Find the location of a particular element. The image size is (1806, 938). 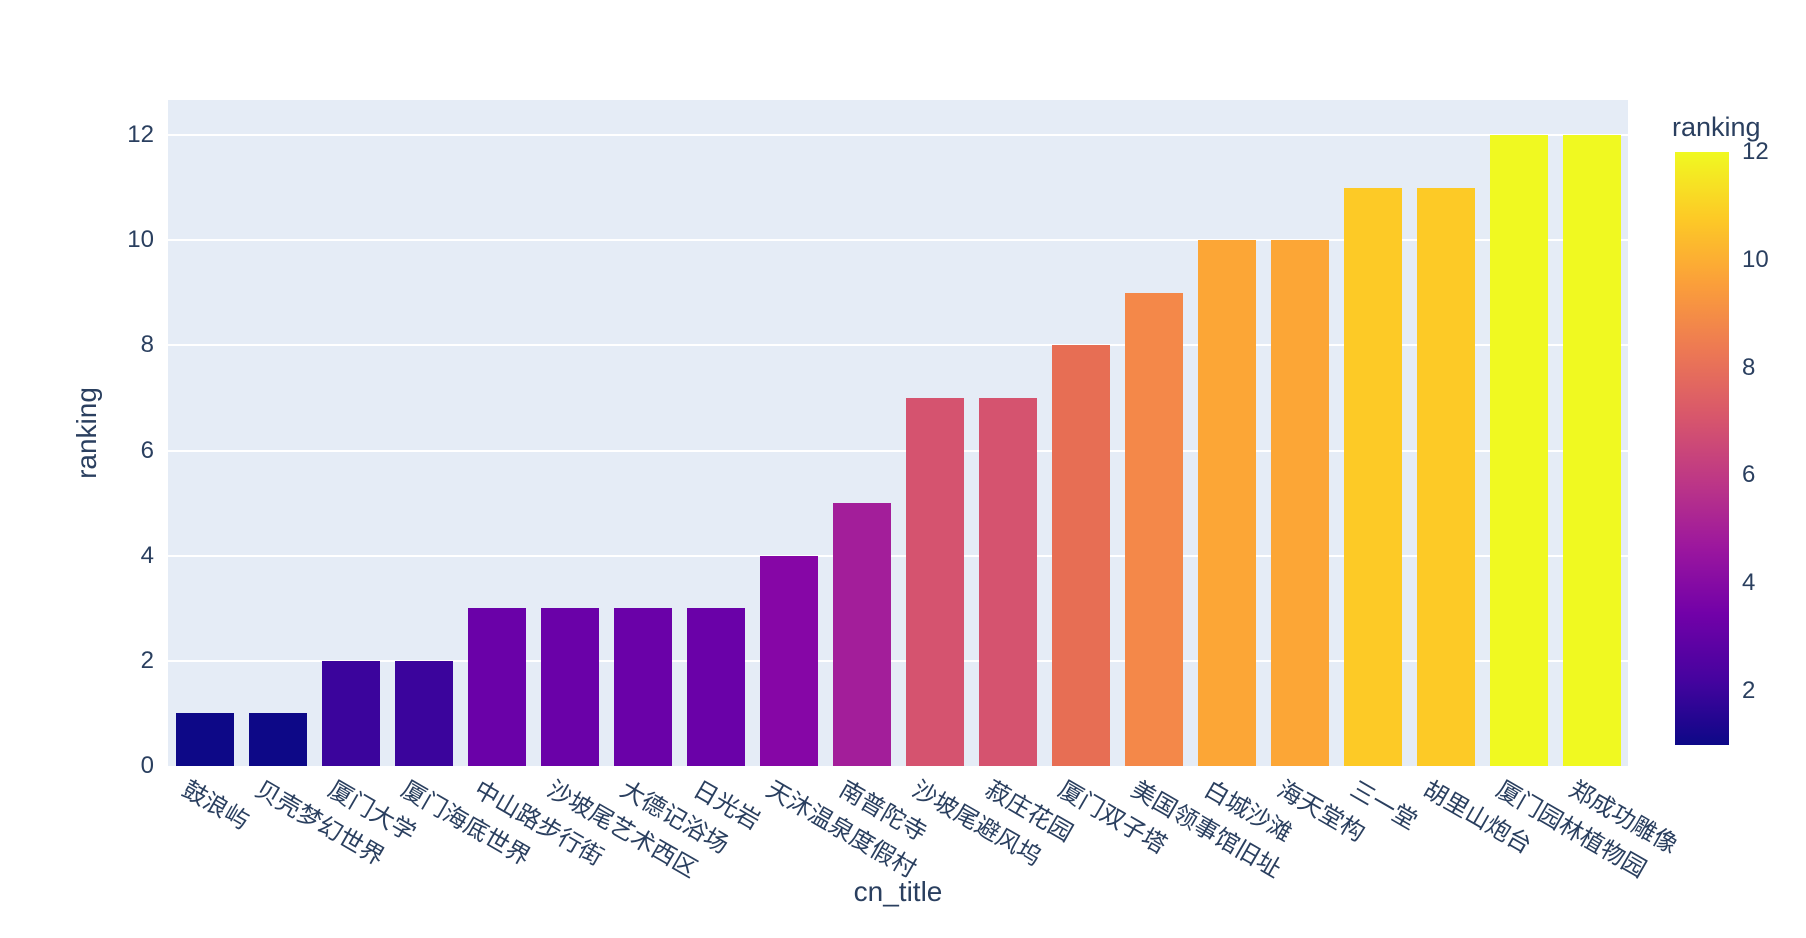

y-axis-tick-label: 6 is located at coordinates (147, 450).